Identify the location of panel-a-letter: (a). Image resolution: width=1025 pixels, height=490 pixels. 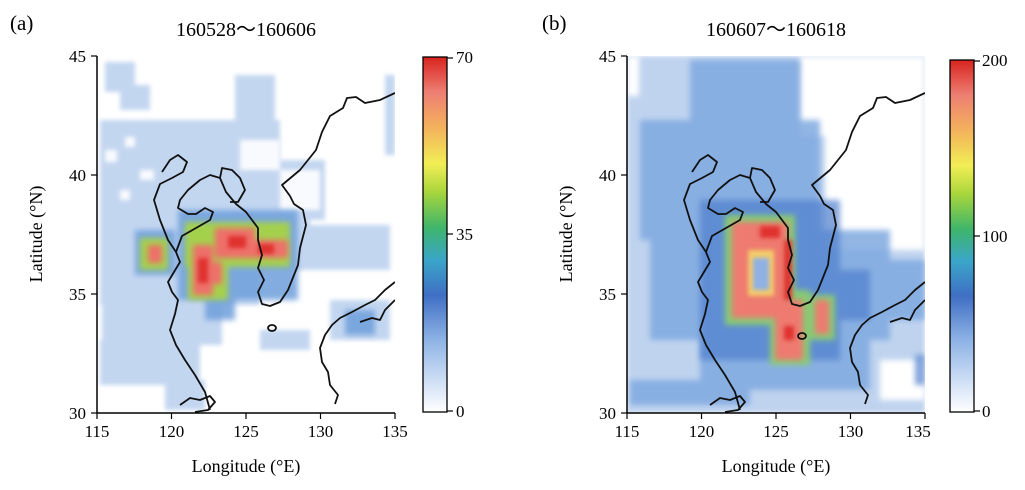
(21, 23).